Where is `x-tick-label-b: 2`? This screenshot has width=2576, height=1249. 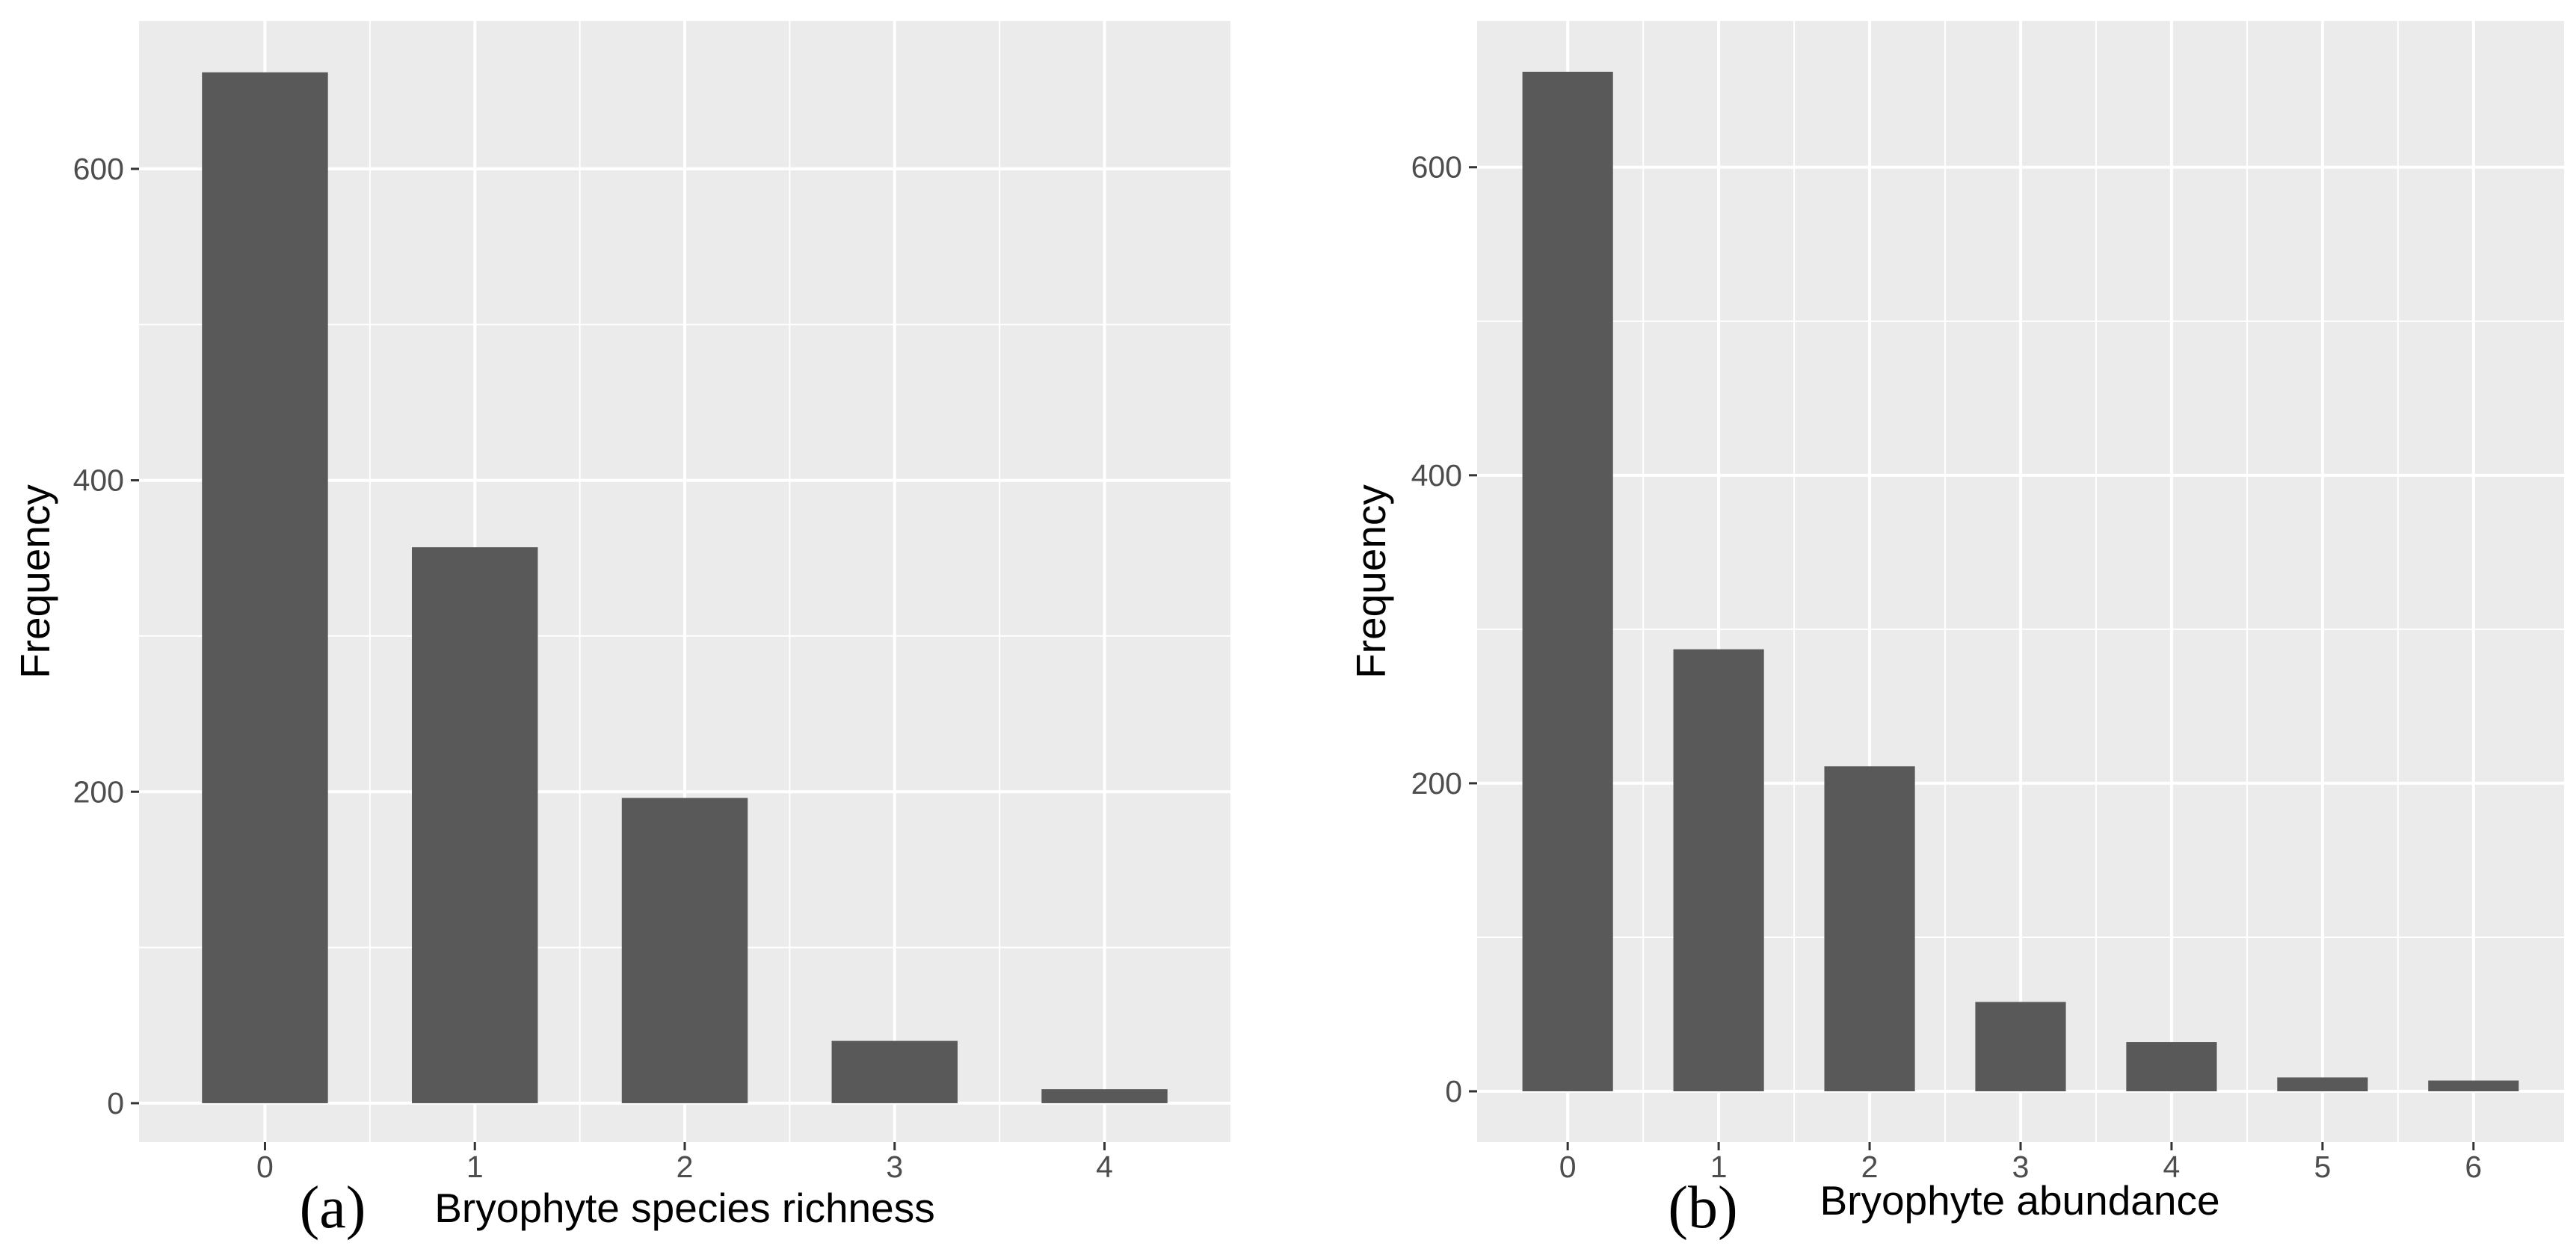 x-tick-label-b: 2 is located at coordinates (1870, 1167).